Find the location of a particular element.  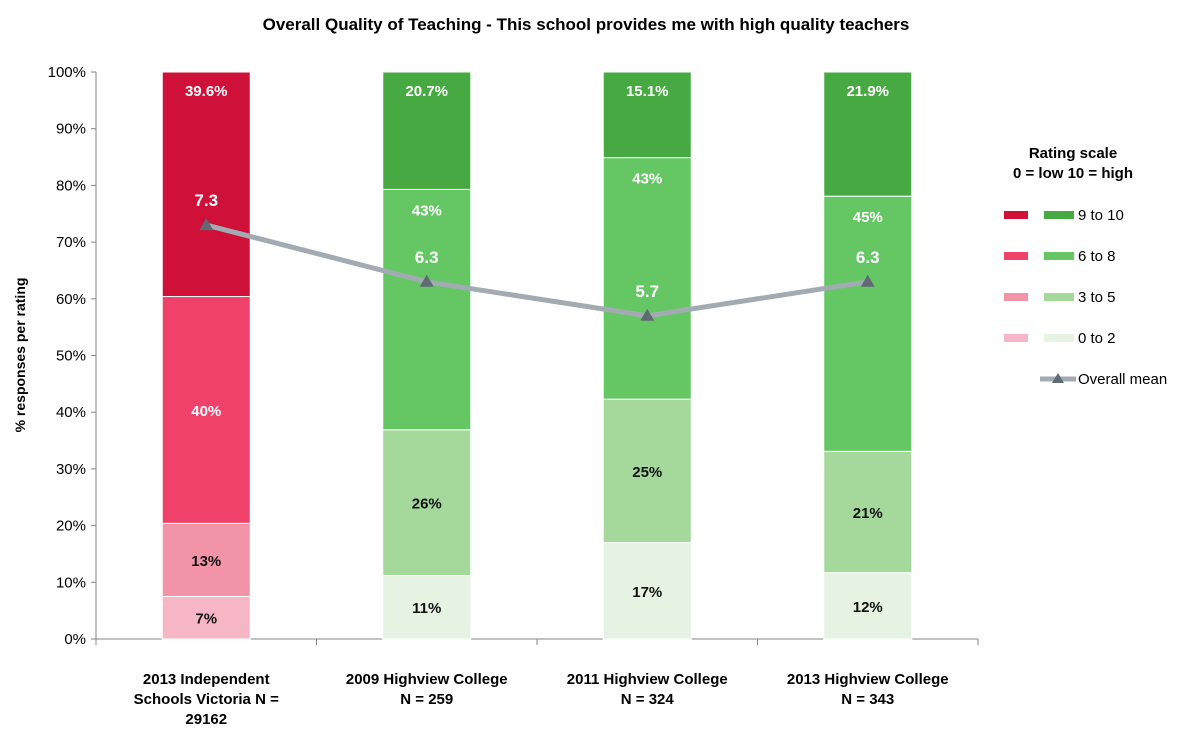

y-tick-label: 100% is located at coordinates (67, 72).